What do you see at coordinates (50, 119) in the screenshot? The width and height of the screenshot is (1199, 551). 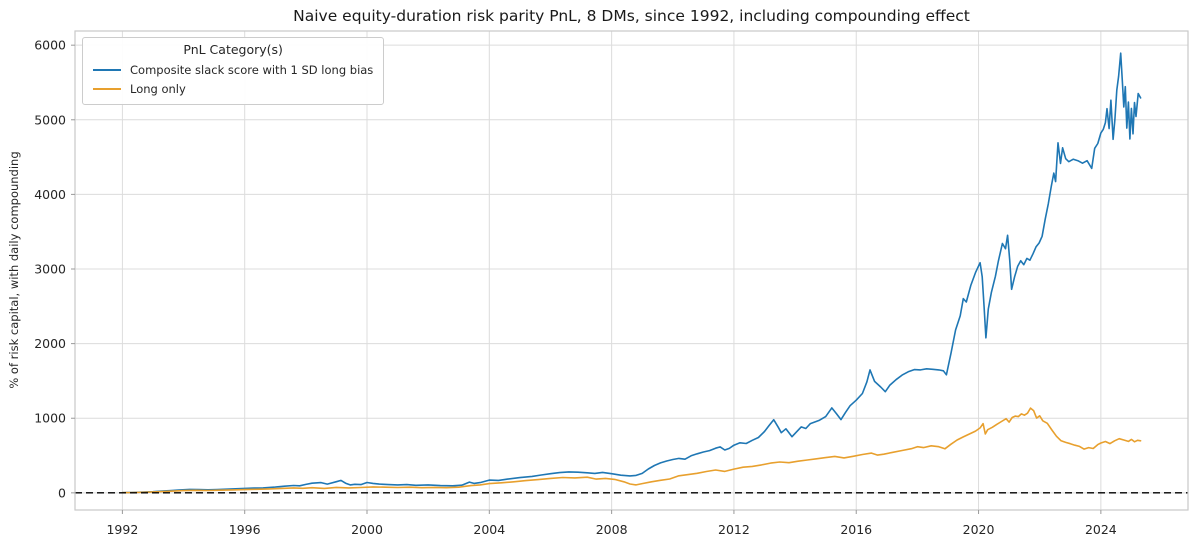 I see `y-tick-label: 5000` at bounding box center [50, 119].